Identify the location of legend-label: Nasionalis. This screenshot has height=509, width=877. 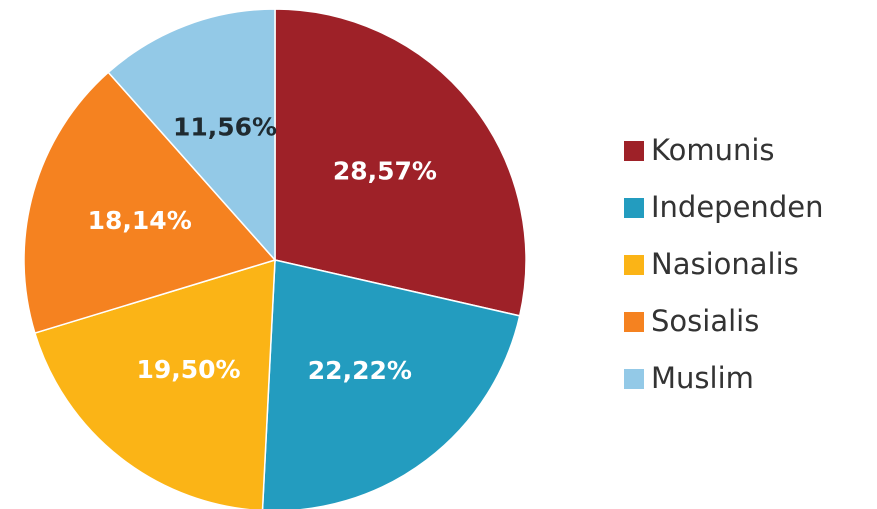
(725, 264).